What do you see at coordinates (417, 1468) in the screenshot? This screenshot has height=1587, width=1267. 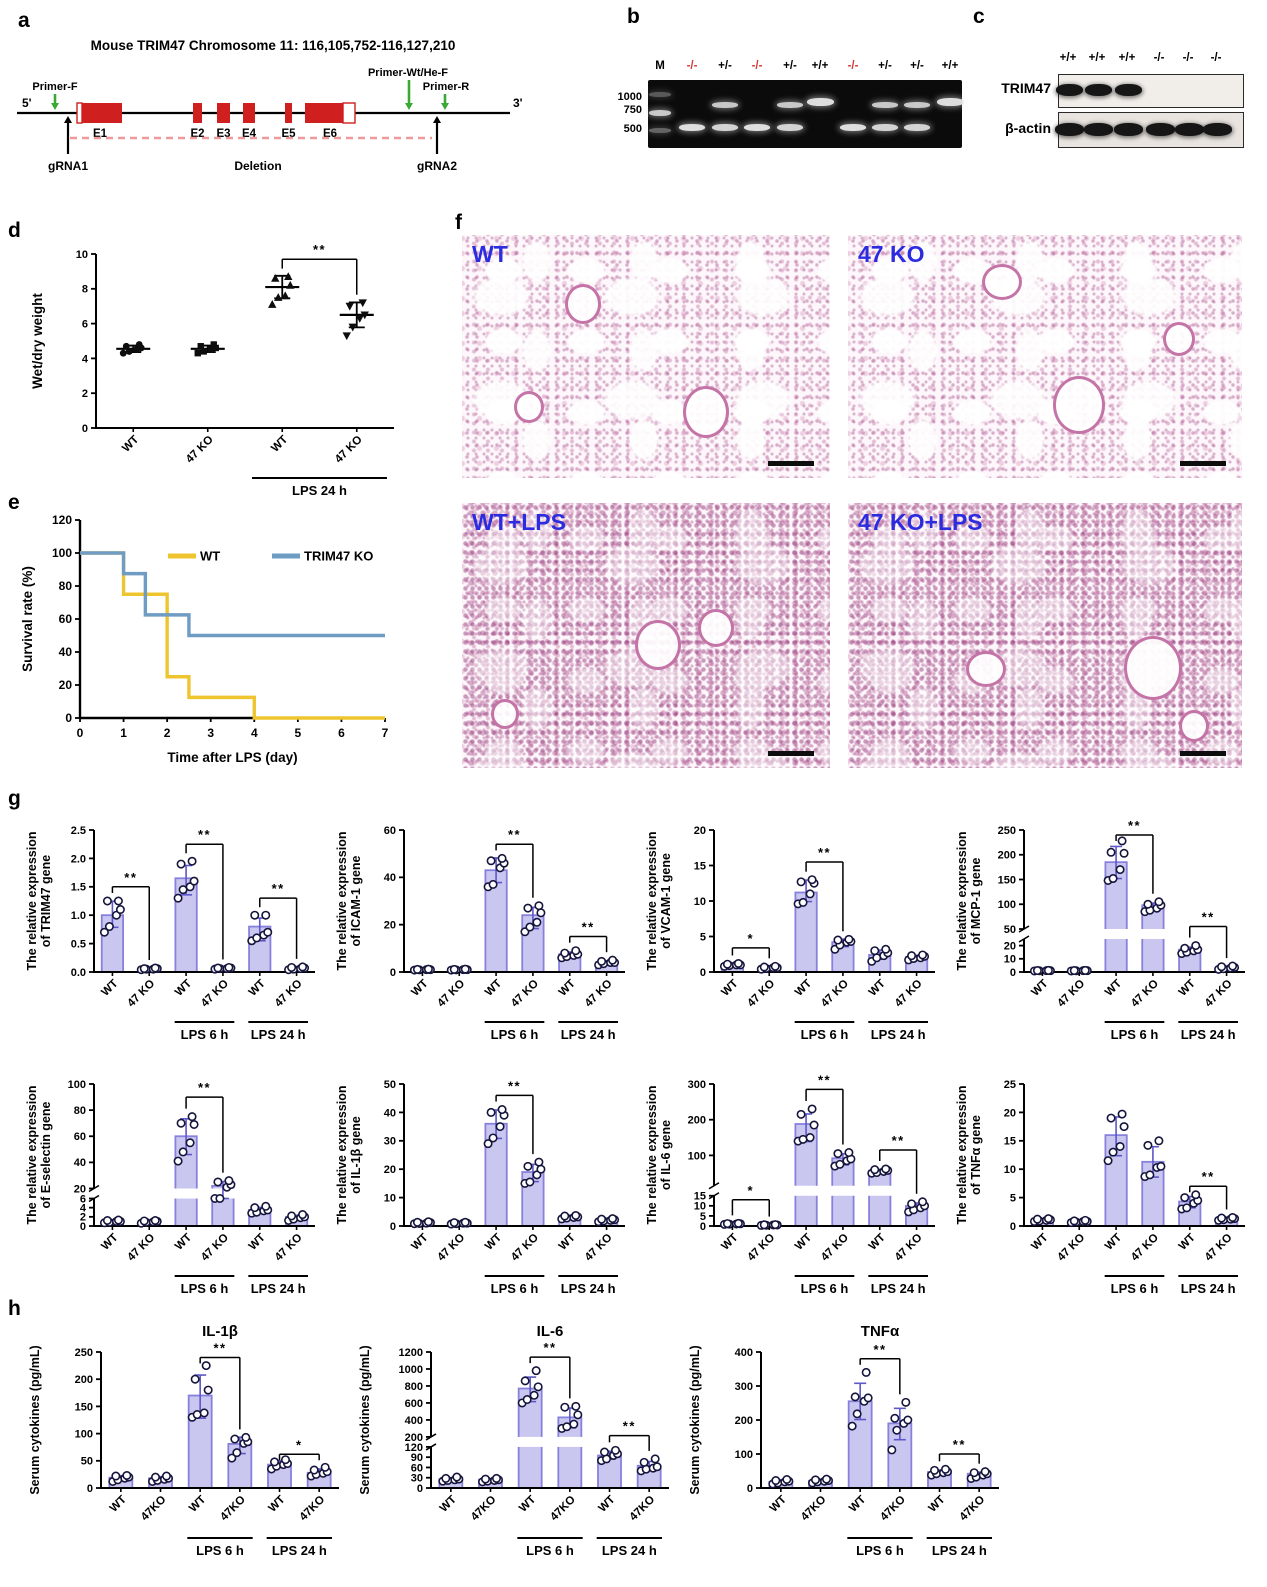 I see `y-tick-label: 60` at bounding box center [417, 1468].